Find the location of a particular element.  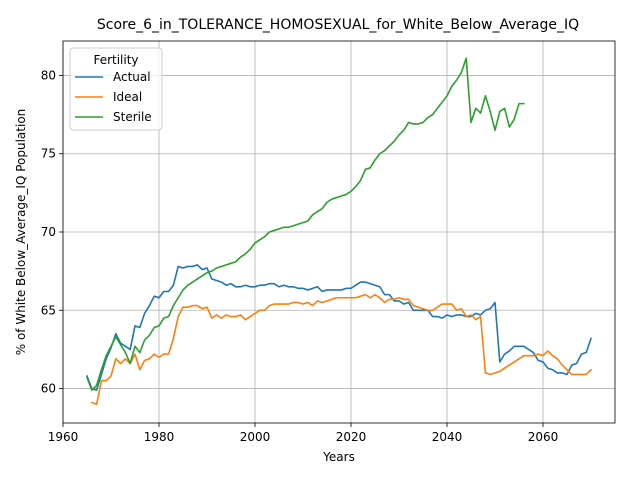

y-tick-label: 60 is located at coordinates (48, 389).